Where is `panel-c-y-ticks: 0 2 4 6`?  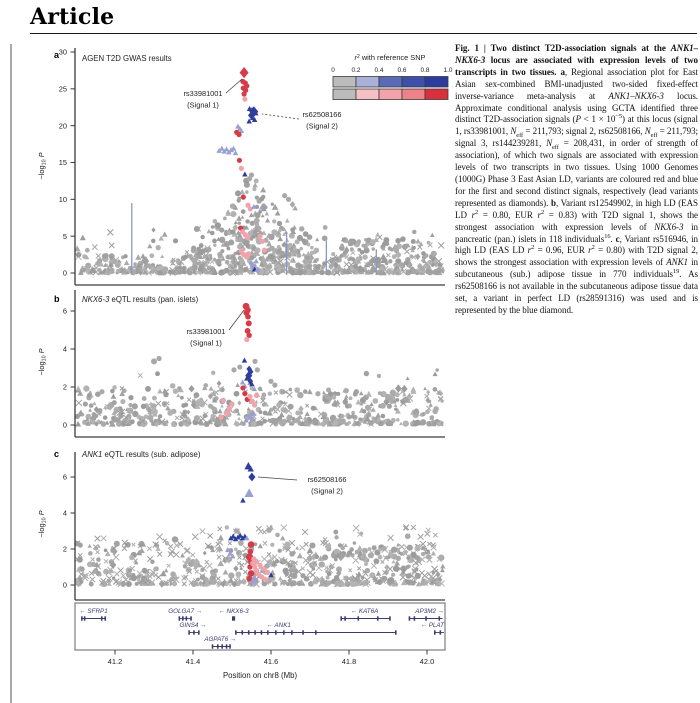
panel-c-y-ticks: 0 2 4 6 is located at coordinates (69, 531).